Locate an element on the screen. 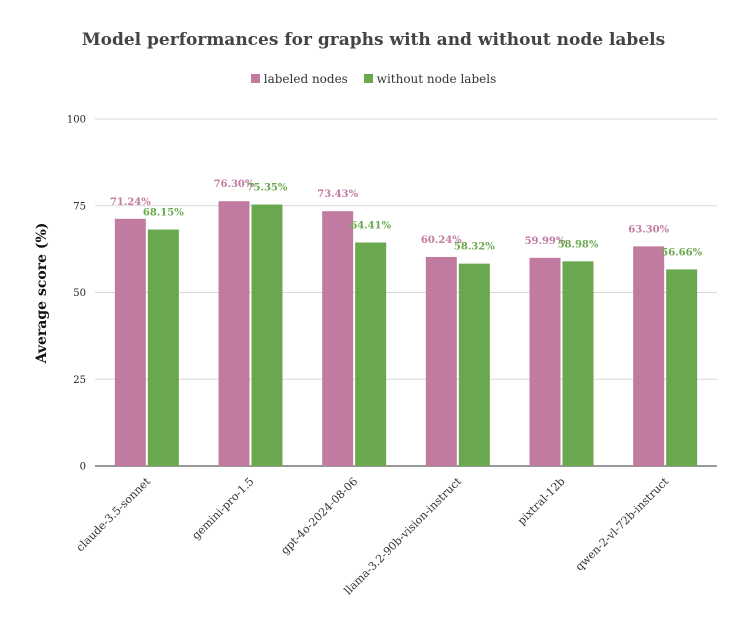 The image size is (747, 622). data-label-unlabeled-0: 68.15% is located at coordinates (163, 213).